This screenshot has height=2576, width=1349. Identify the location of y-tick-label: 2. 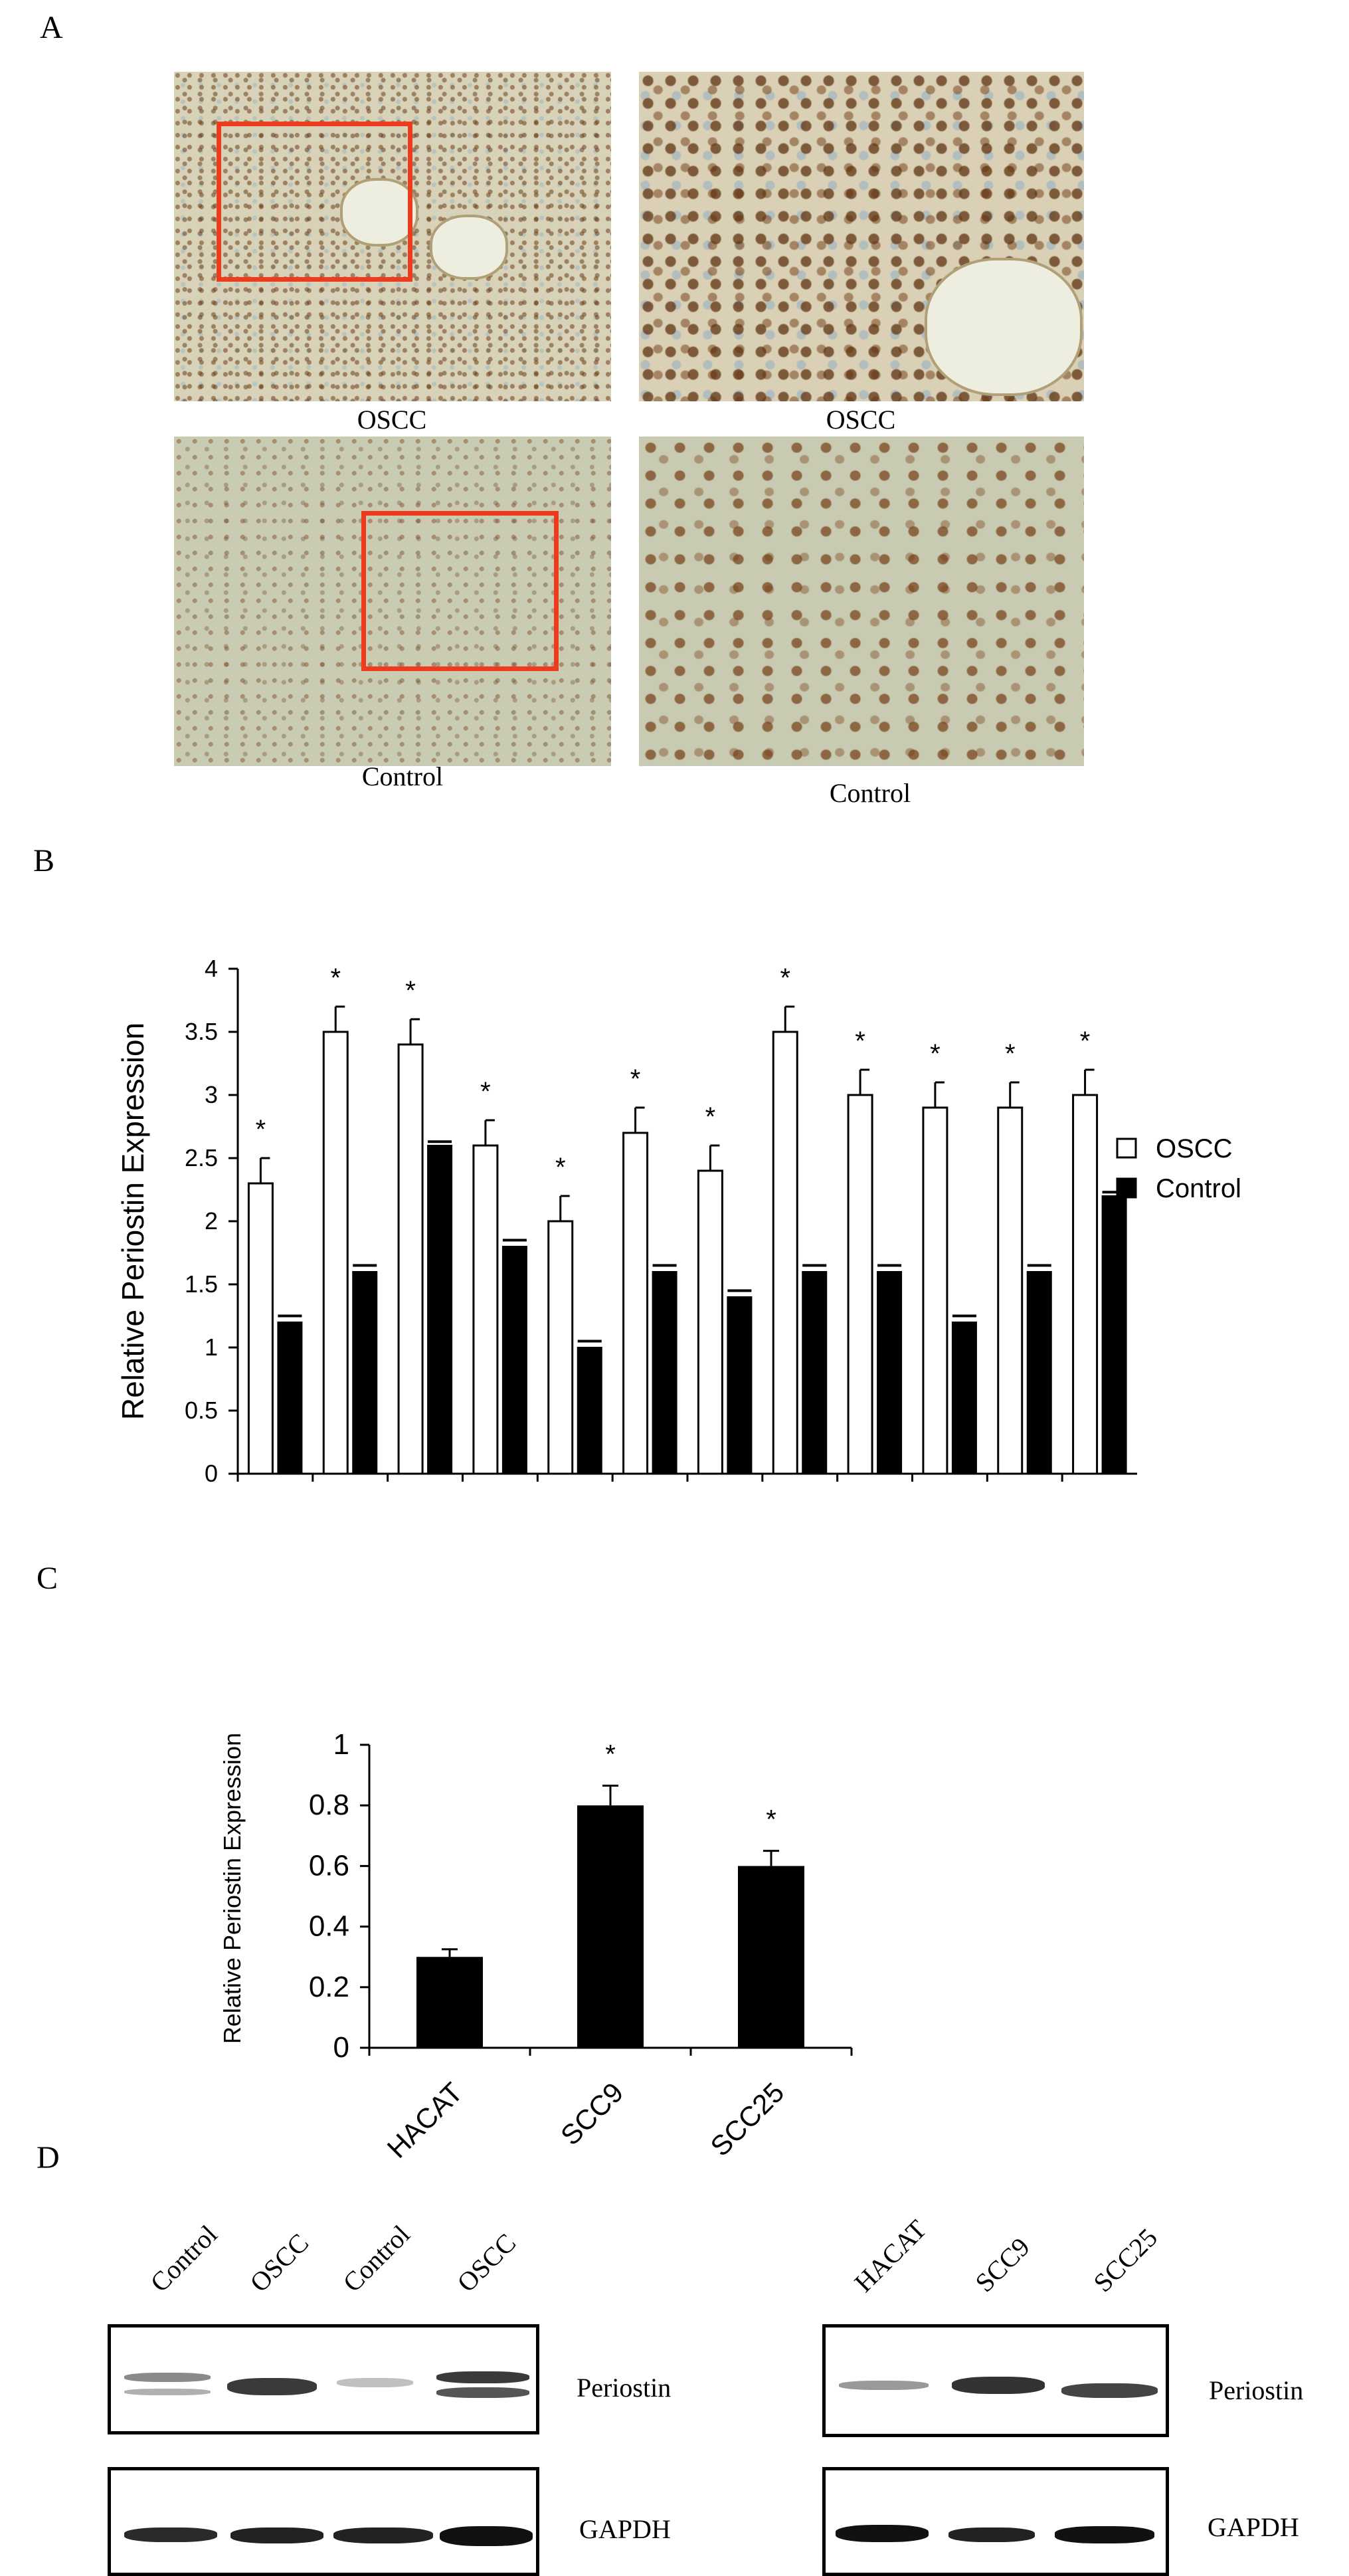
(211, 1221).